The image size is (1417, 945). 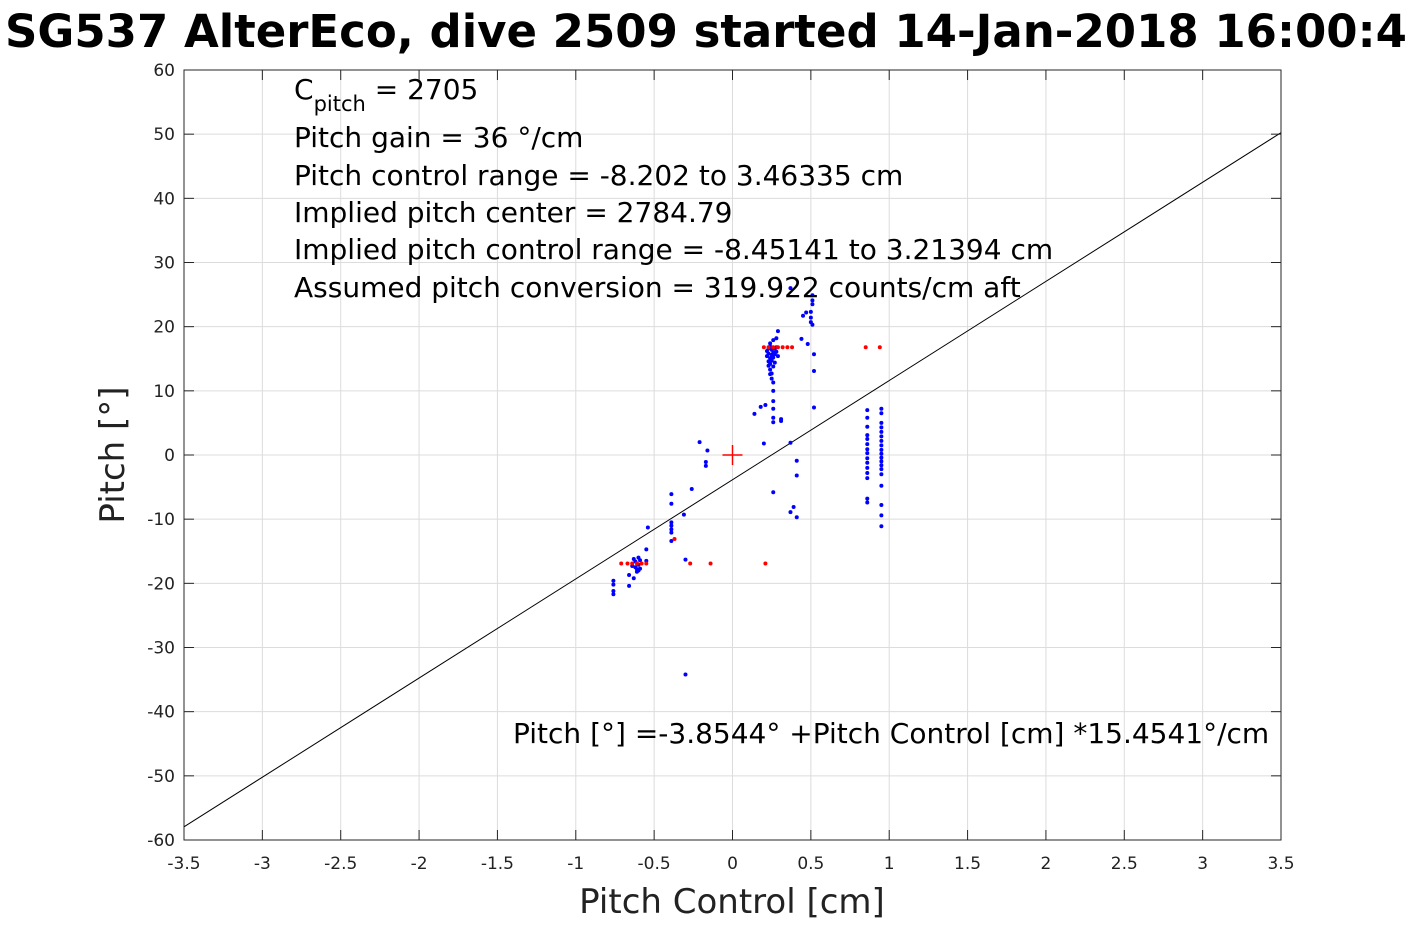 I want to click on y-tick-label: 60, so click(x=164, y=71).